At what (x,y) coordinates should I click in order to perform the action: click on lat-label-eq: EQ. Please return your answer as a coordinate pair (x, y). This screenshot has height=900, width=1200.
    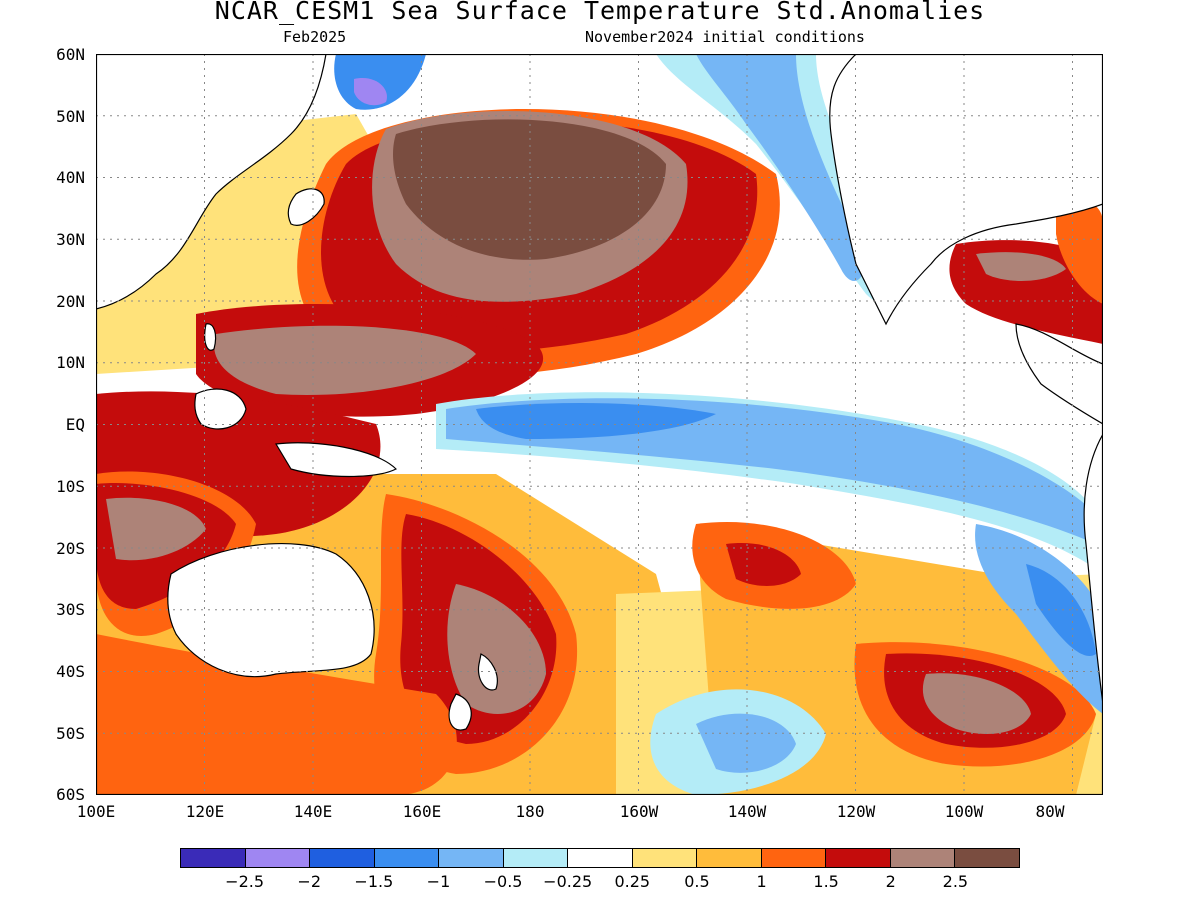
    Looking at the image, I should click on (75, 424).